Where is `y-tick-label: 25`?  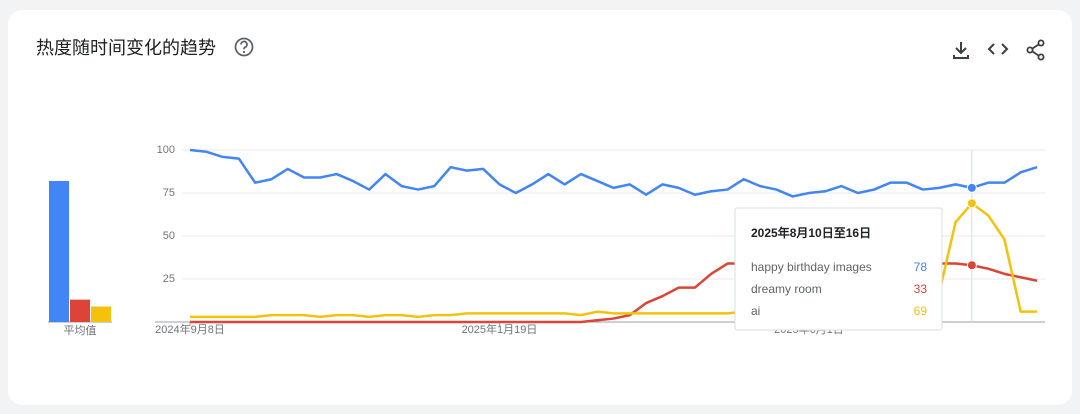 y-tick-label: 25 is located at coordinates (169, 279).